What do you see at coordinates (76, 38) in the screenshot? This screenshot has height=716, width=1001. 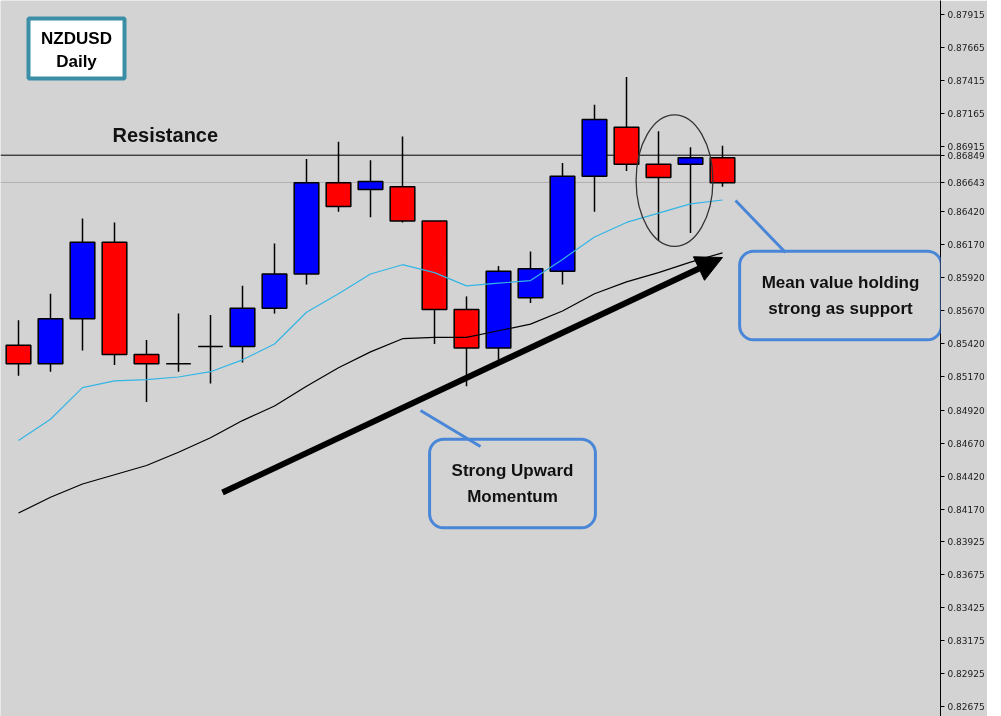 I see `text: NZDUSD` at bounding box center [76, 38].